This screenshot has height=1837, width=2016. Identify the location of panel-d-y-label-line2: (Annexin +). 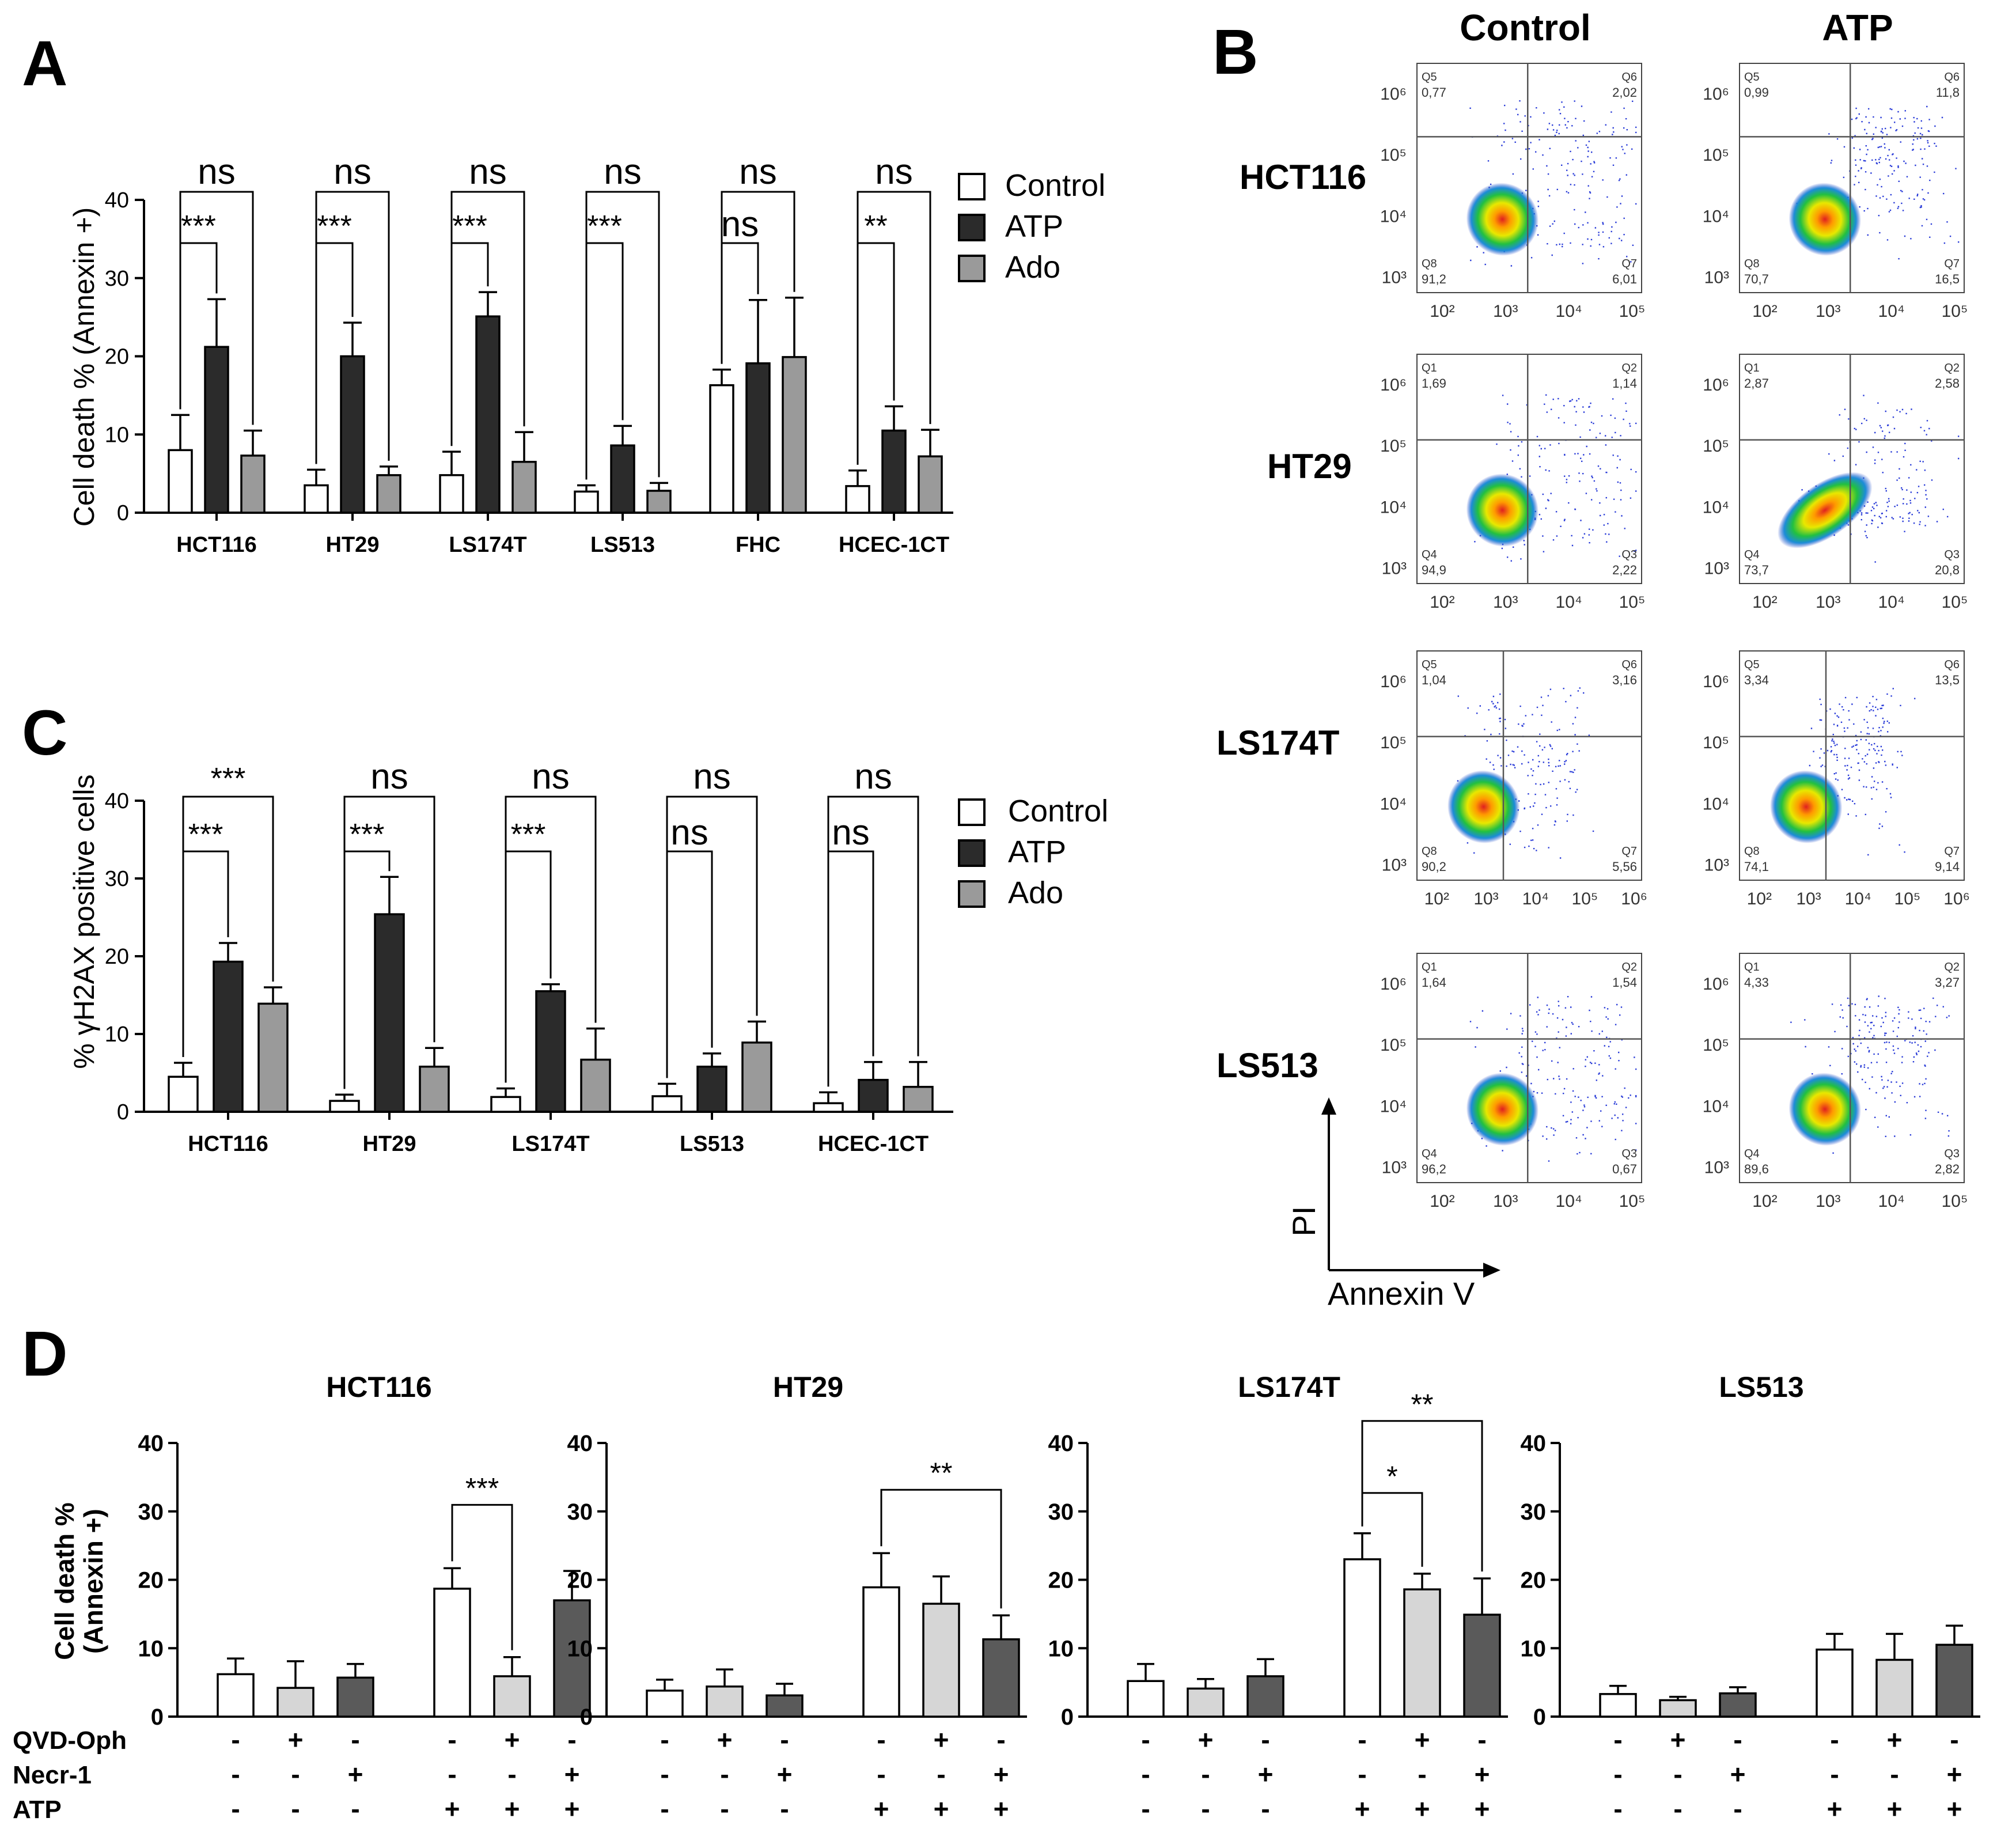
(93, 1581).